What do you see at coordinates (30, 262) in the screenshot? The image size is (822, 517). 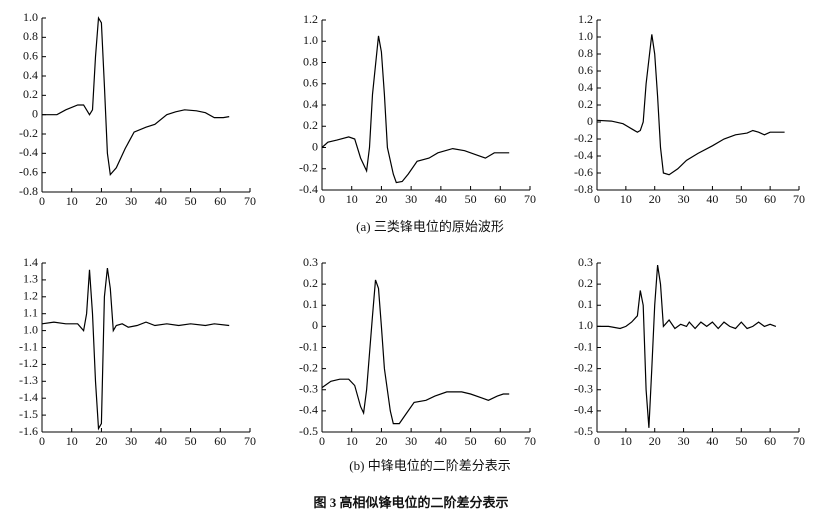 I see `y-tick-label: 1.4` at bounding box center [30, 262].